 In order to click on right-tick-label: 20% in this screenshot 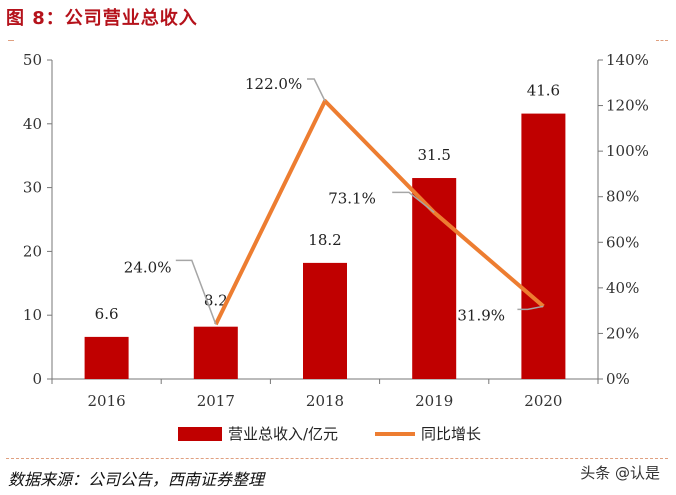, I will do `click(622, 333)`.